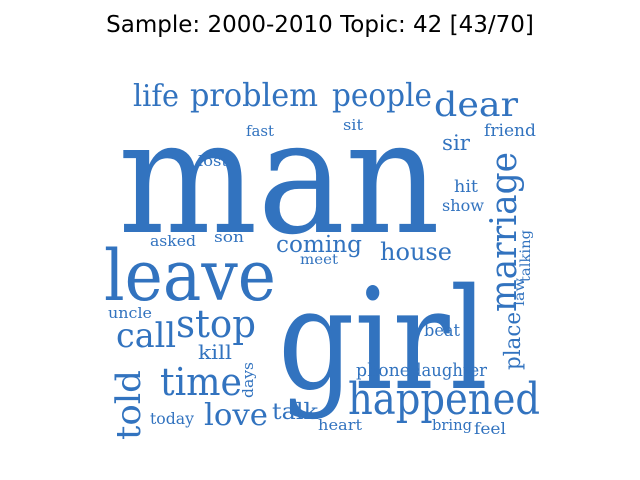 The width and height of the screenshot is (640, 480). I want to click on word-friend: friend, so click(510, 131).